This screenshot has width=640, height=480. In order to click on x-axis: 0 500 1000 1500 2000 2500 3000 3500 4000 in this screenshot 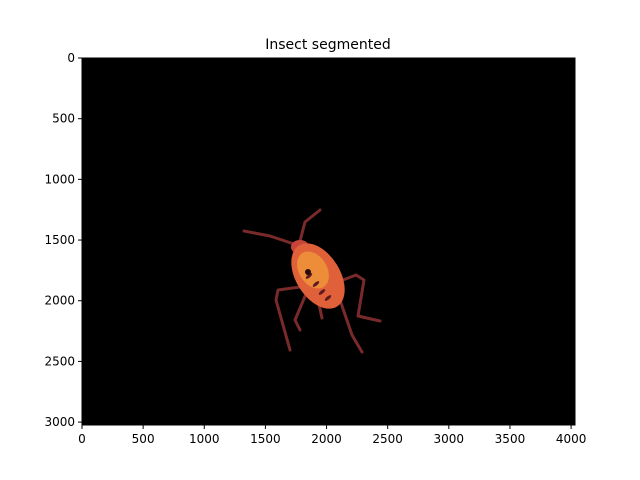, I will do `click(332, 435)`.